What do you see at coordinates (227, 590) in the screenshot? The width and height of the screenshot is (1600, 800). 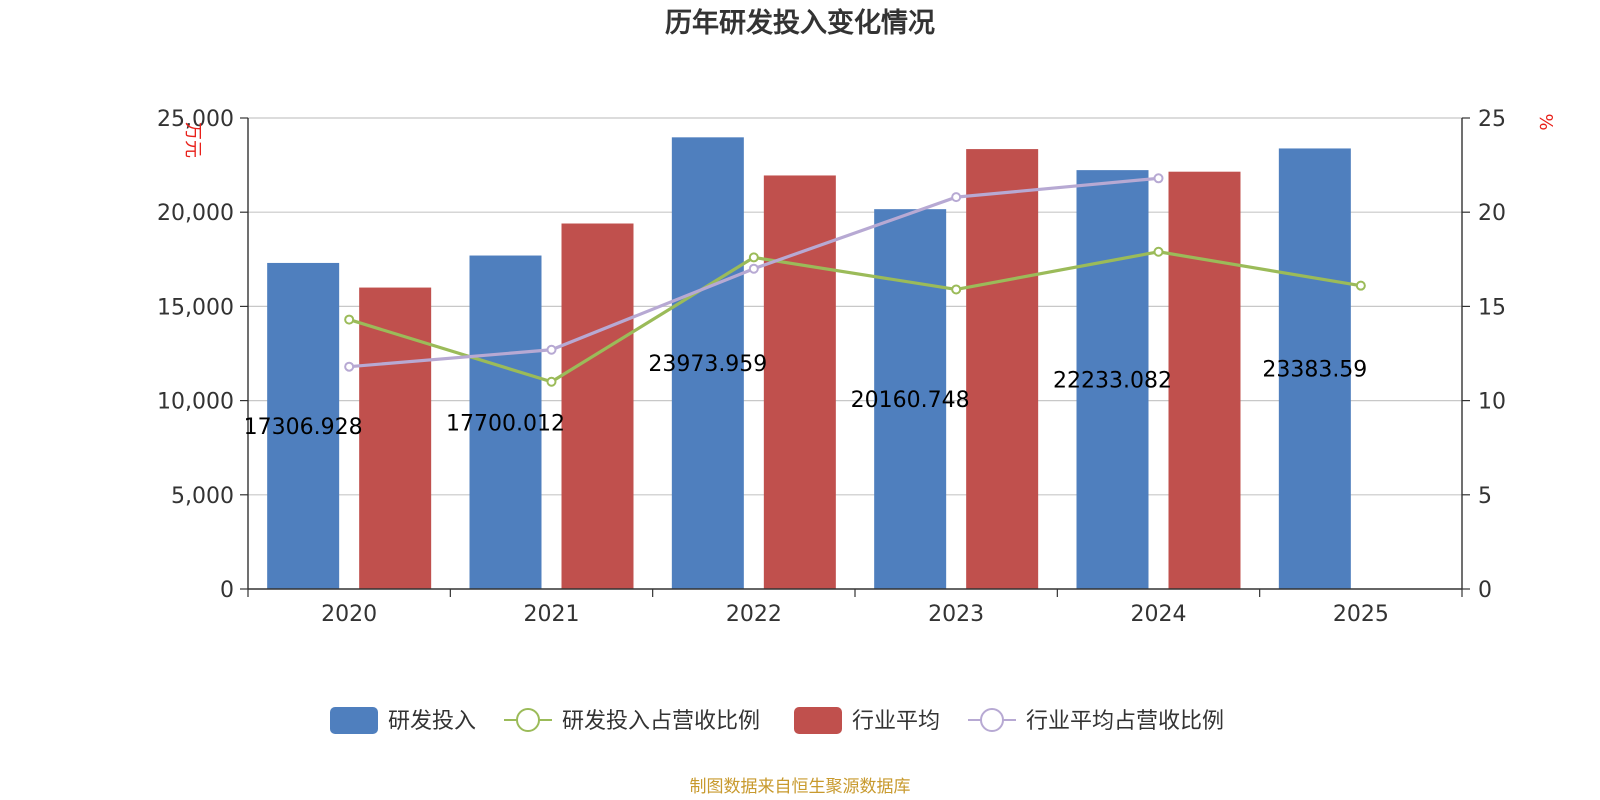 I see `y-left-tick-label: 0` at bounding box center [227, 590].